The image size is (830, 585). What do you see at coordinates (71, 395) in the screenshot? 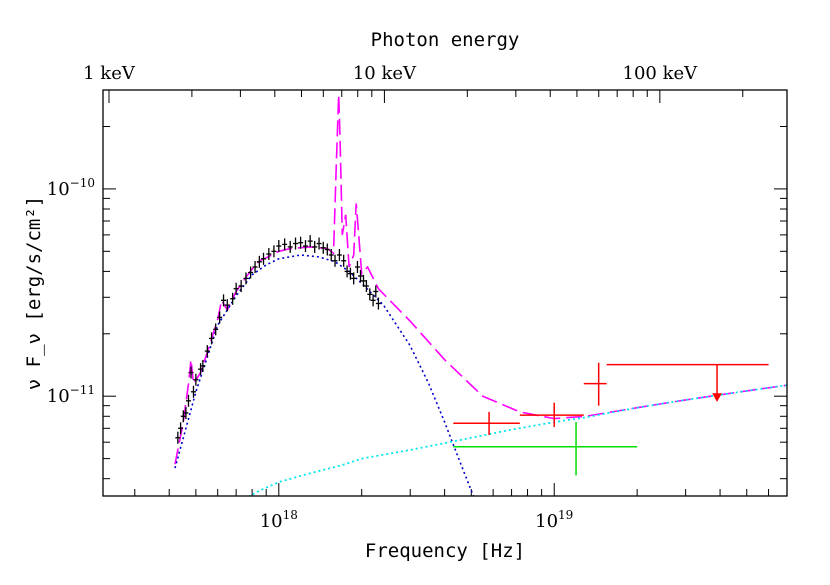
I see `y-tick-label: 10−11` at bounding box center [71, 395].